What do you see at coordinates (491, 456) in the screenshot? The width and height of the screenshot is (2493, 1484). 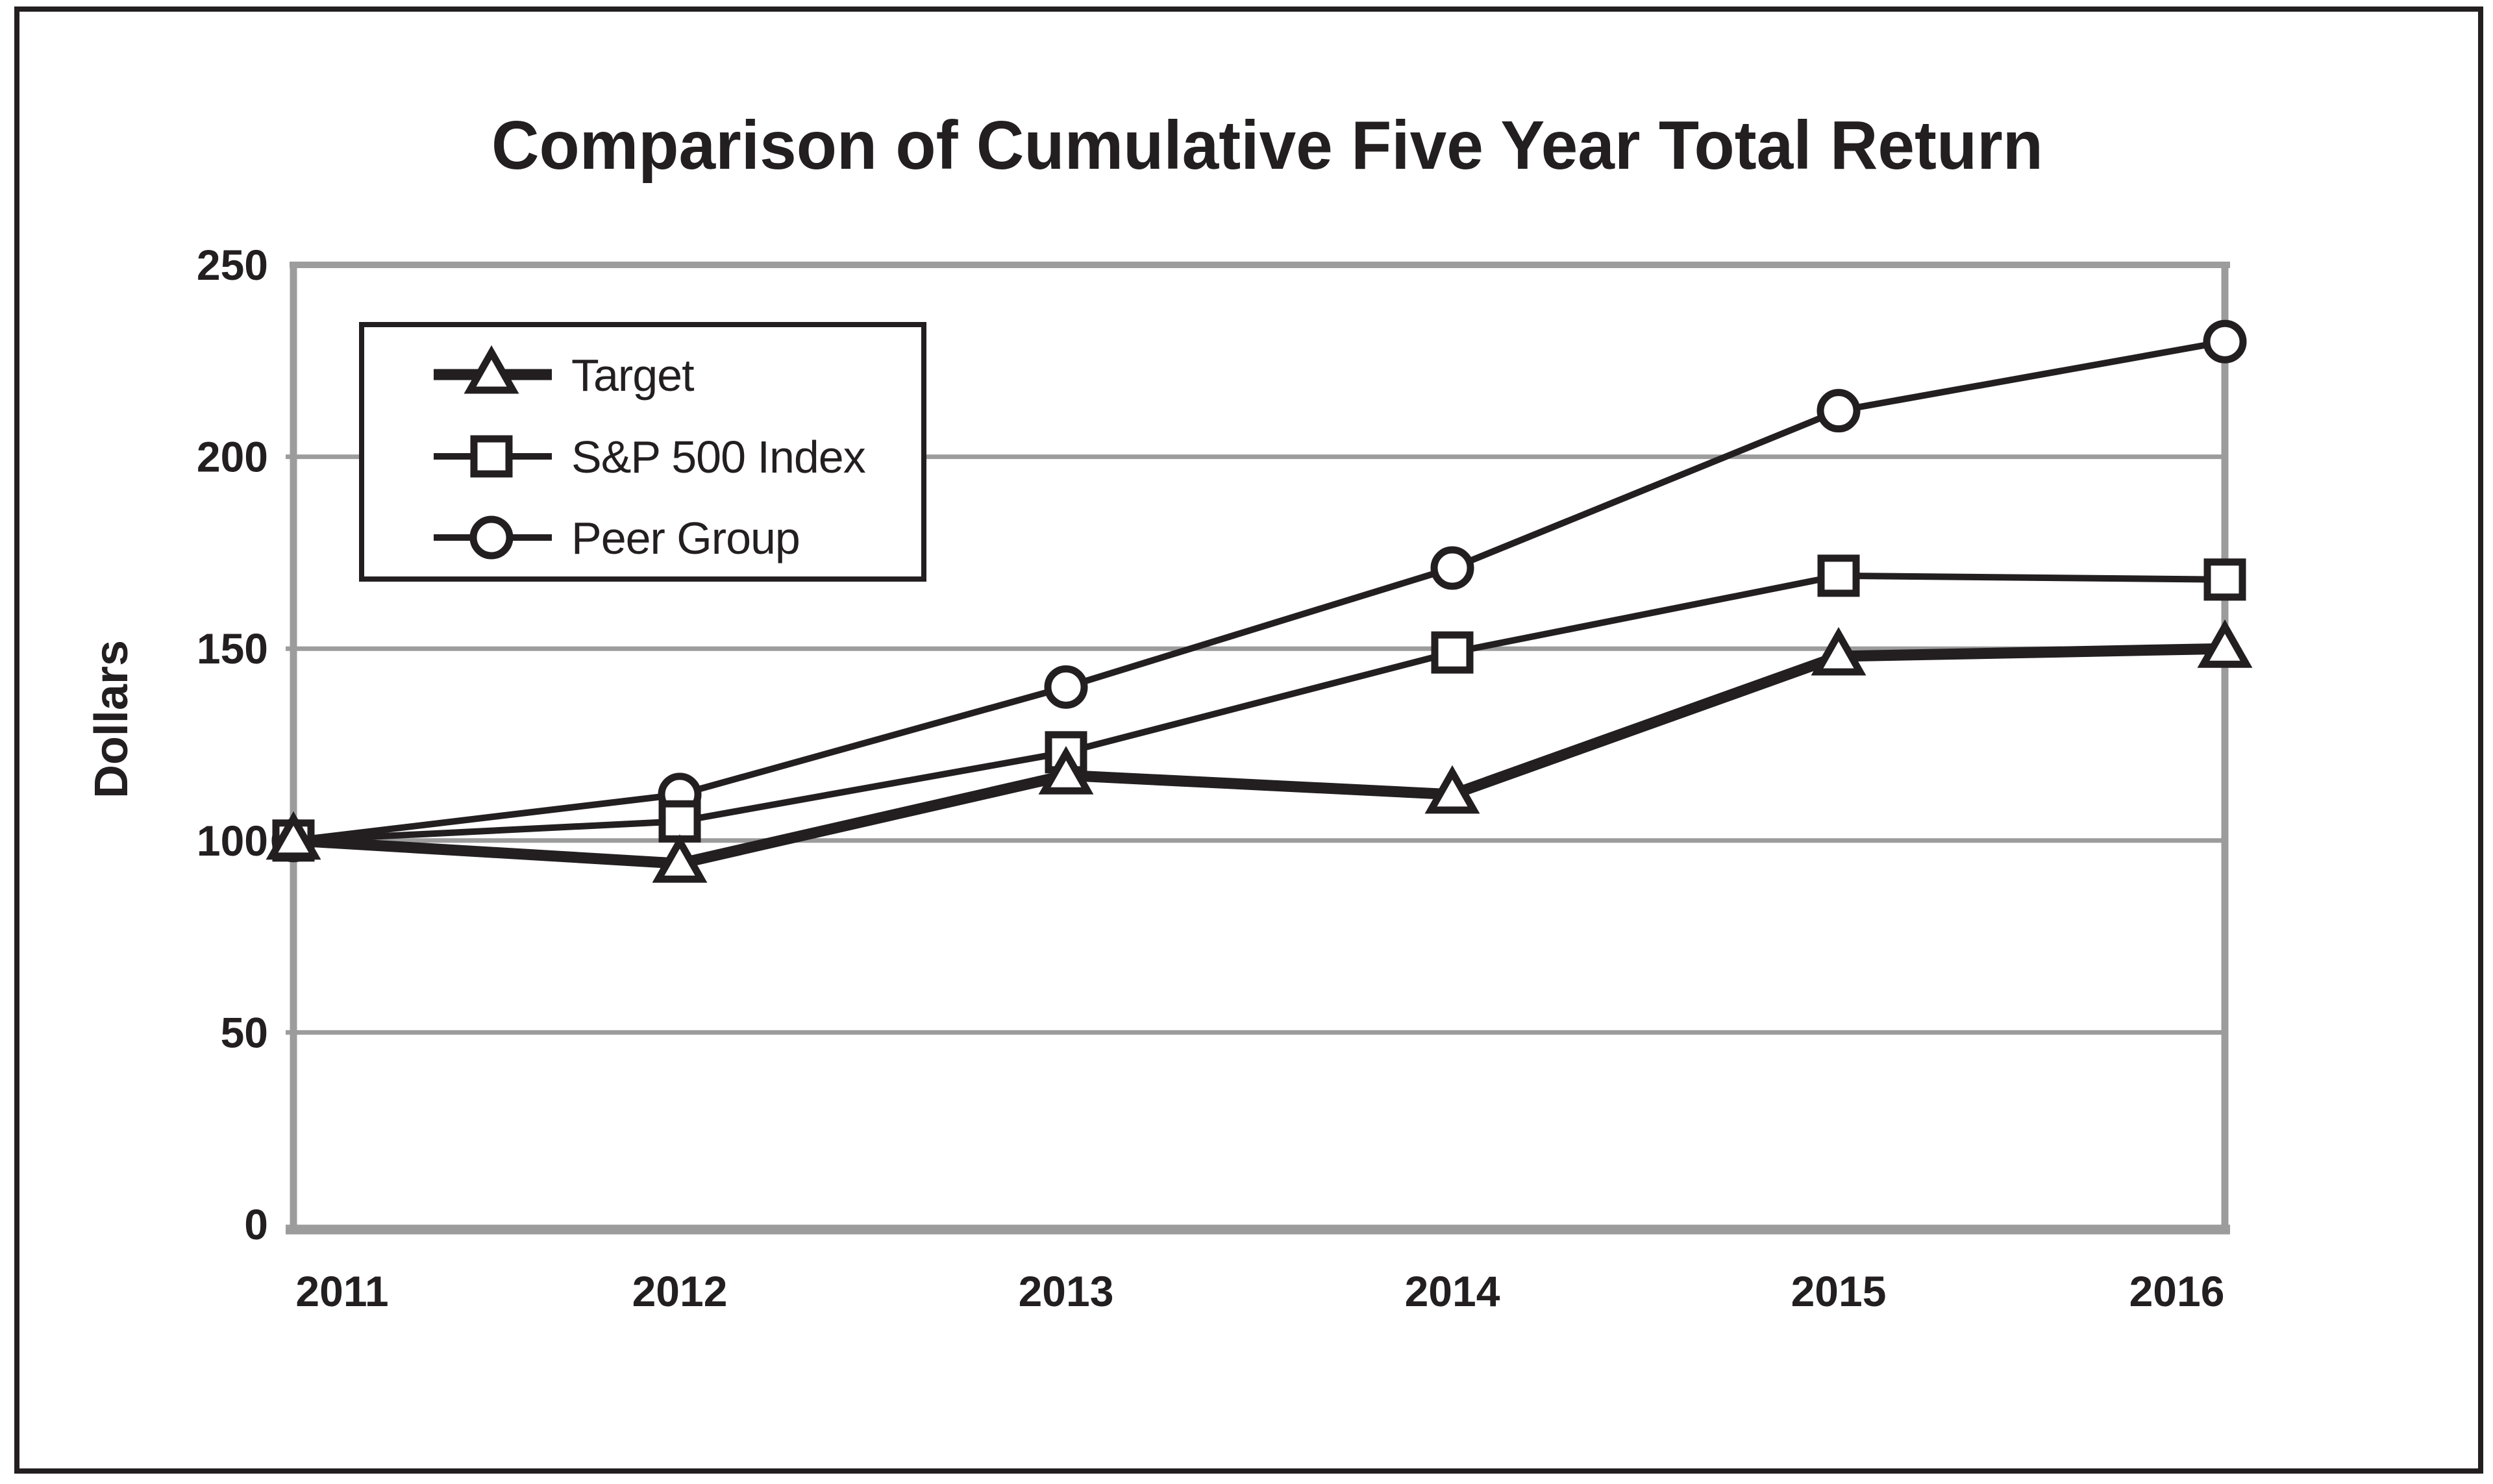 I see `square-icon` at bounding box center [491, 456].